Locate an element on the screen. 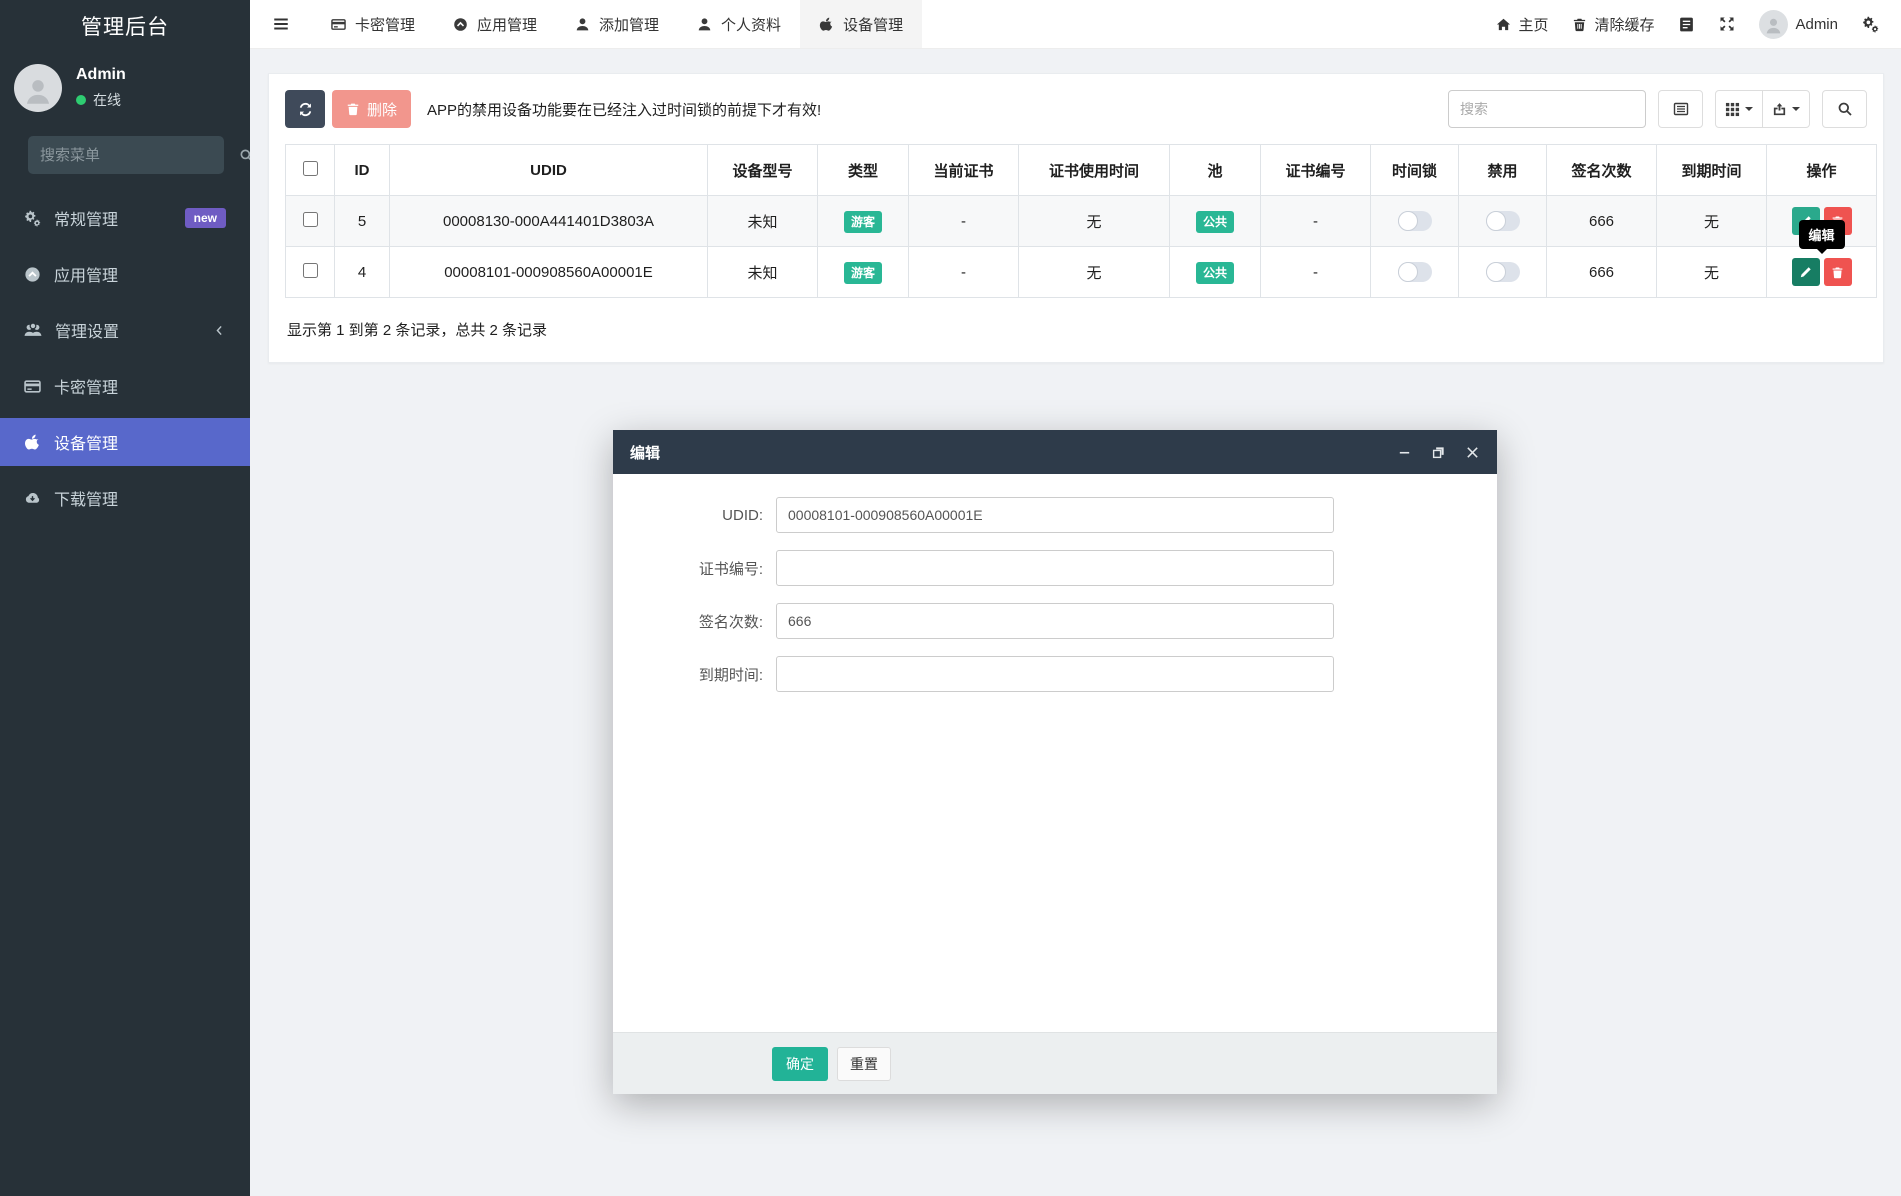  home-link: 主页 is located at coordinates (1522, 24).